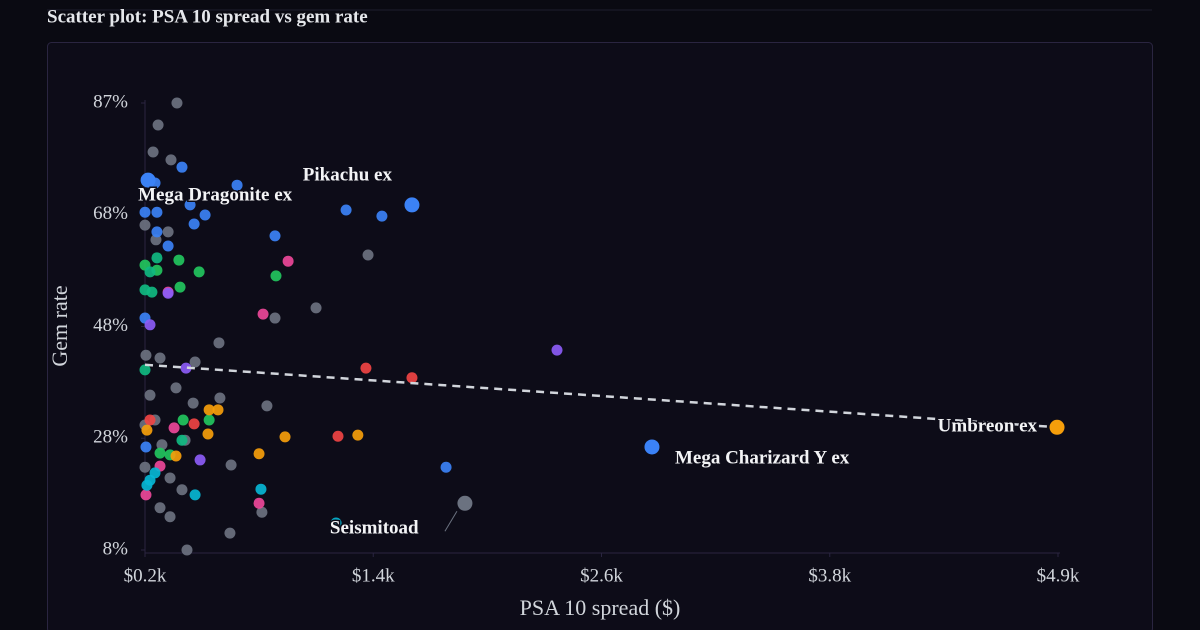  Describe the element at coordinates (215, 194) in the screenshot. I see `annotation: Mega Dragonite ex` at that location.